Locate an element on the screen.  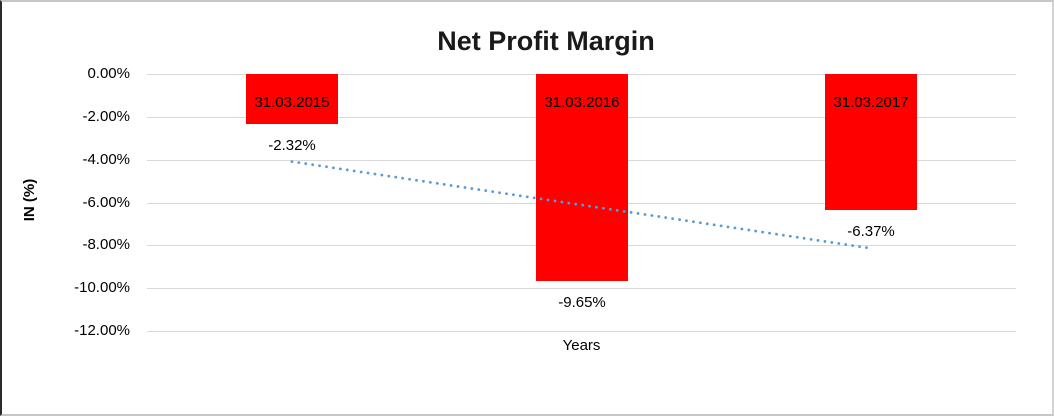
category-label: 31.03.2016 is located at coordinates (582, 102).